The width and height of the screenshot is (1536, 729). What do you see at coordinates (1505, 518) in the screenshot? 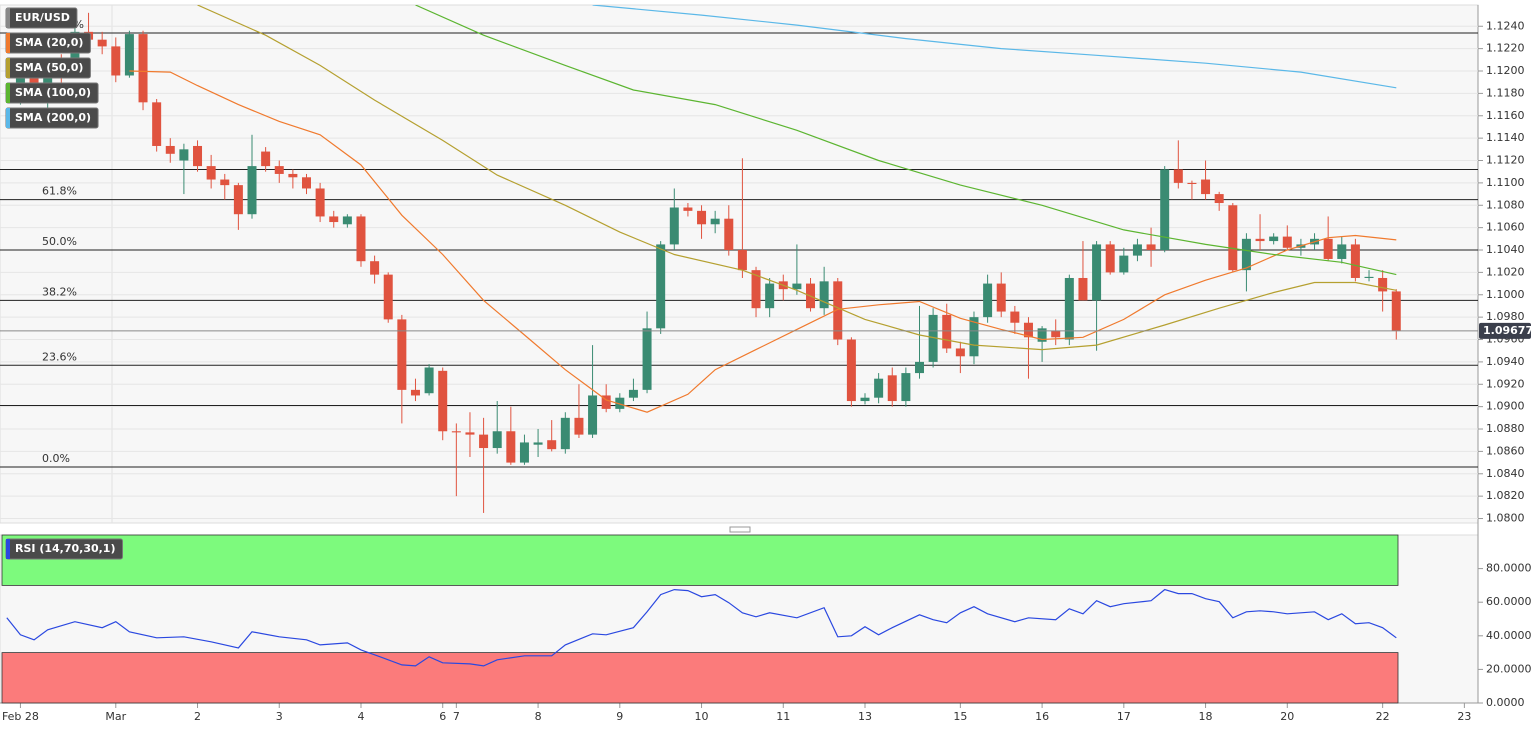
I see `y-tick-label: 1.0800` at bounding box center [1505, 518].